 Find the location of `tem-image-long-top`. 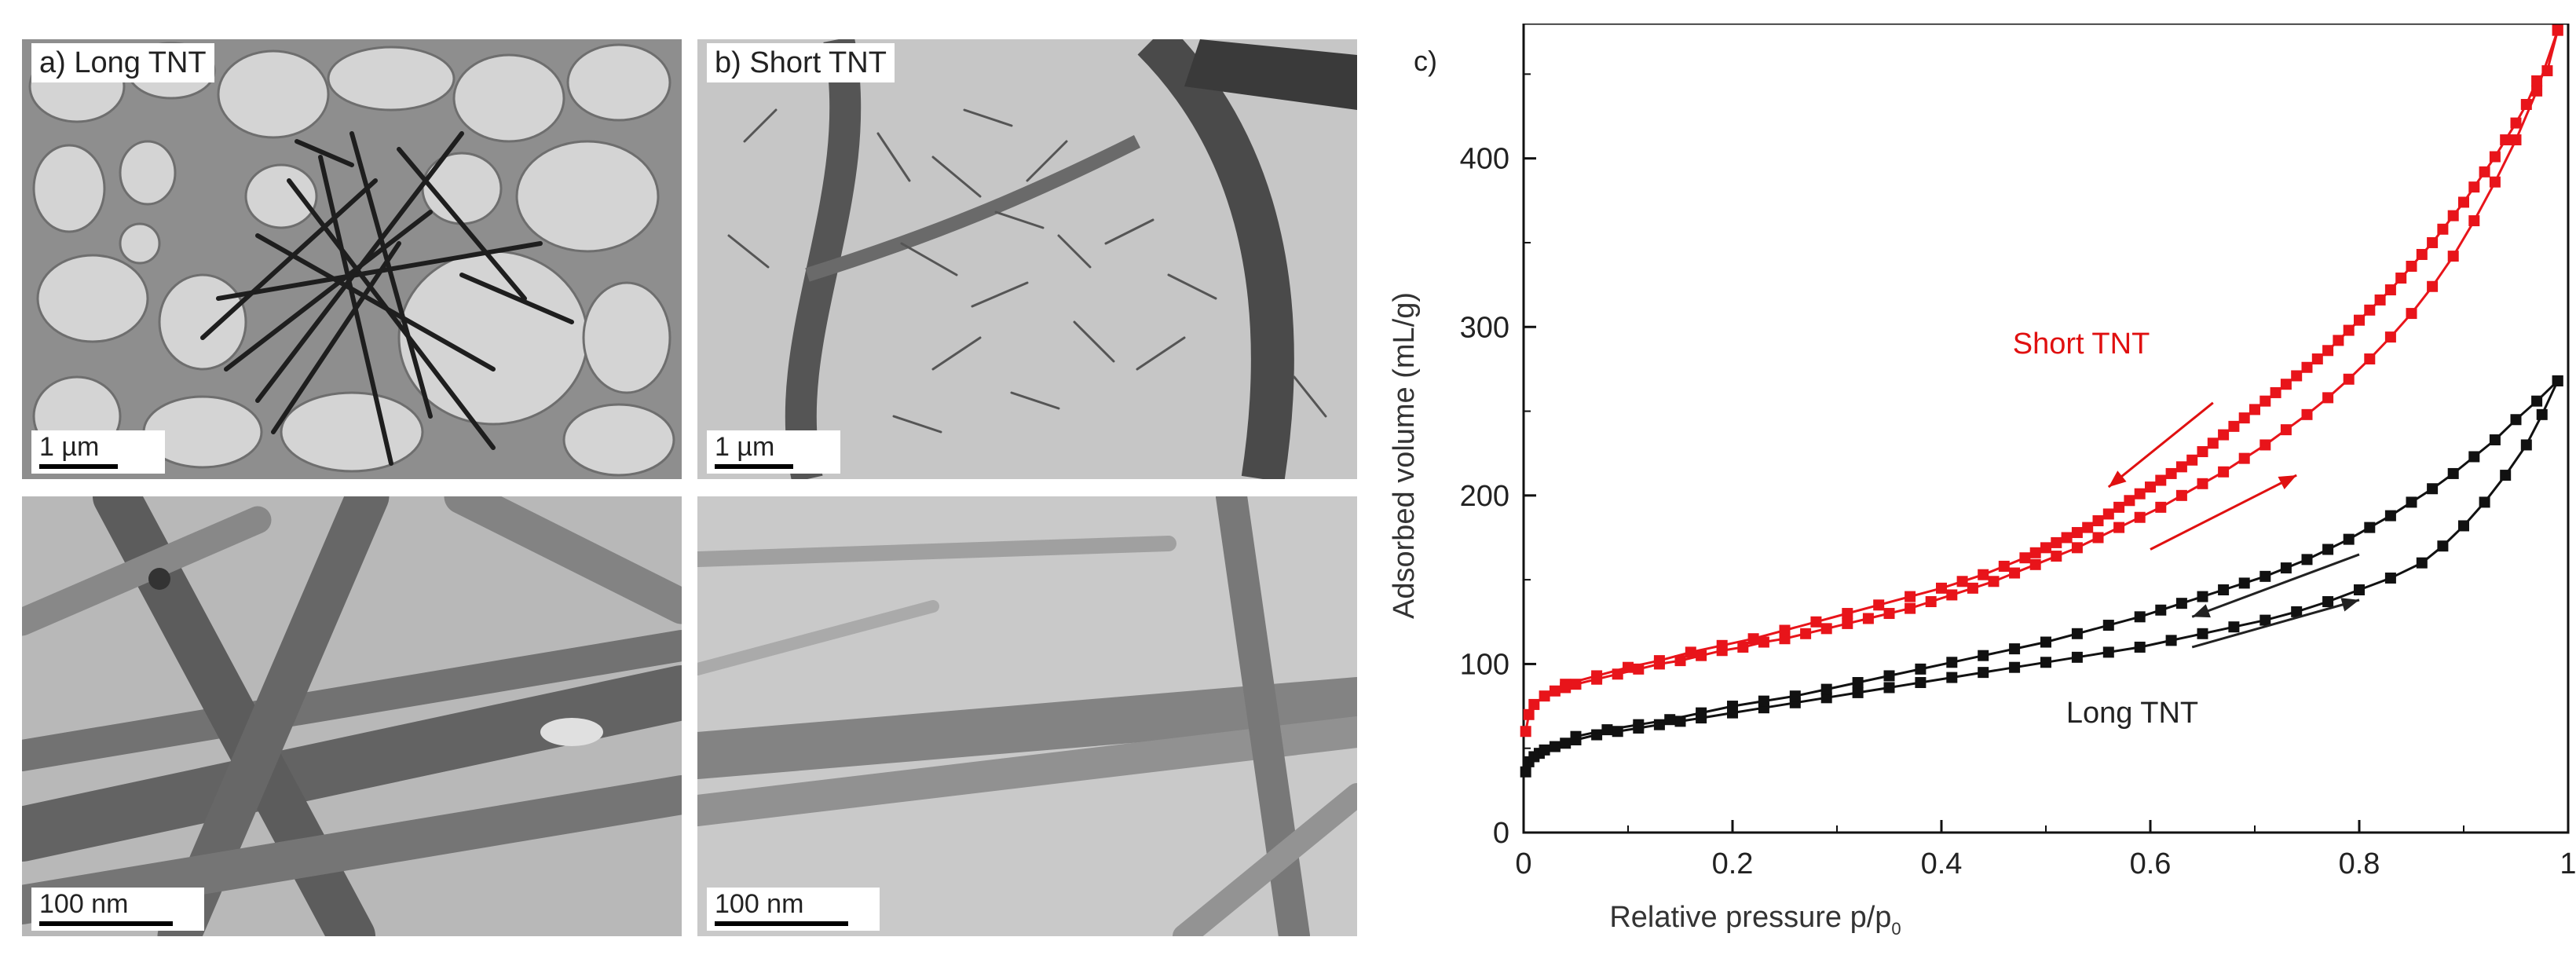

tem-image-long-top is located at coordinates (352, 259).